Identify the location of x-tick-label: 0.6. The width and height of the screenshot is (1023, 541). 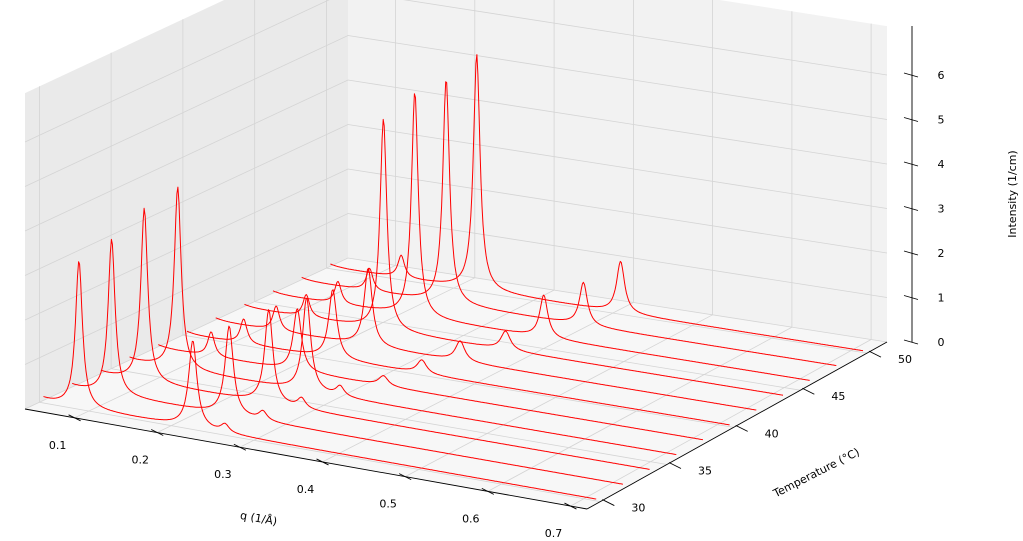
(471, 518).